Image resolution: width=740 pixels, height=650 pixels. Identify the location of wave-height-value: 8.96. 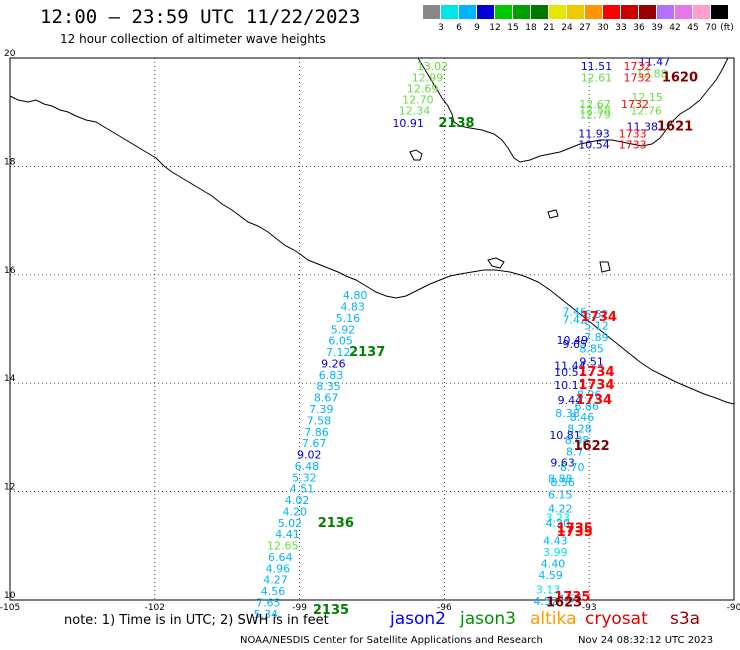
(589, 394).